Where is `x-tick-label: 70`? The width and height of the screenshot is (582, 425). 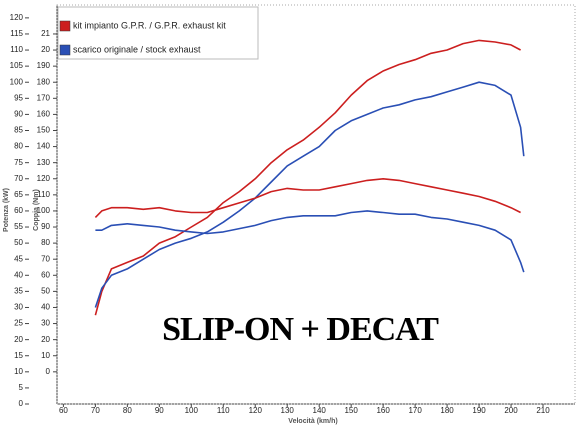 x-tick-label: 70 is located at coordinates (95, 410).